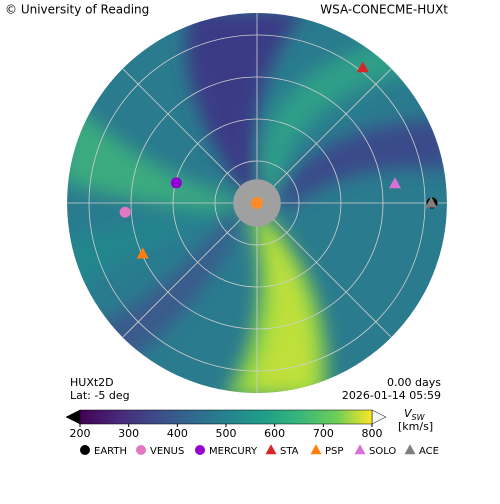 The width and height of the screenshot is (500, 504). What do you see at coordinates (100, 395) in the screenshot?
I see `latitude: Lat: -5 deg` at bounding box center [100, 395].